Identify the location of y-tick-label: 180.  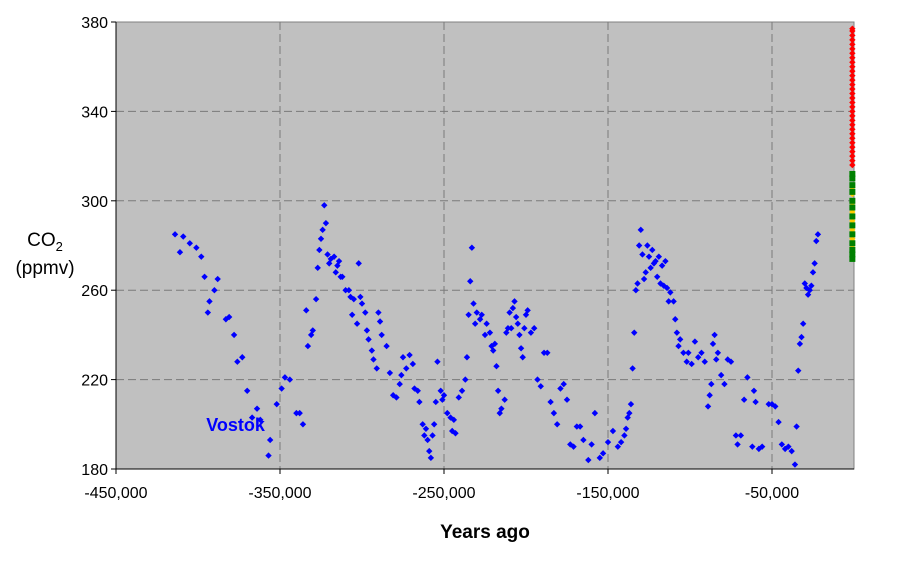
(94, 470).